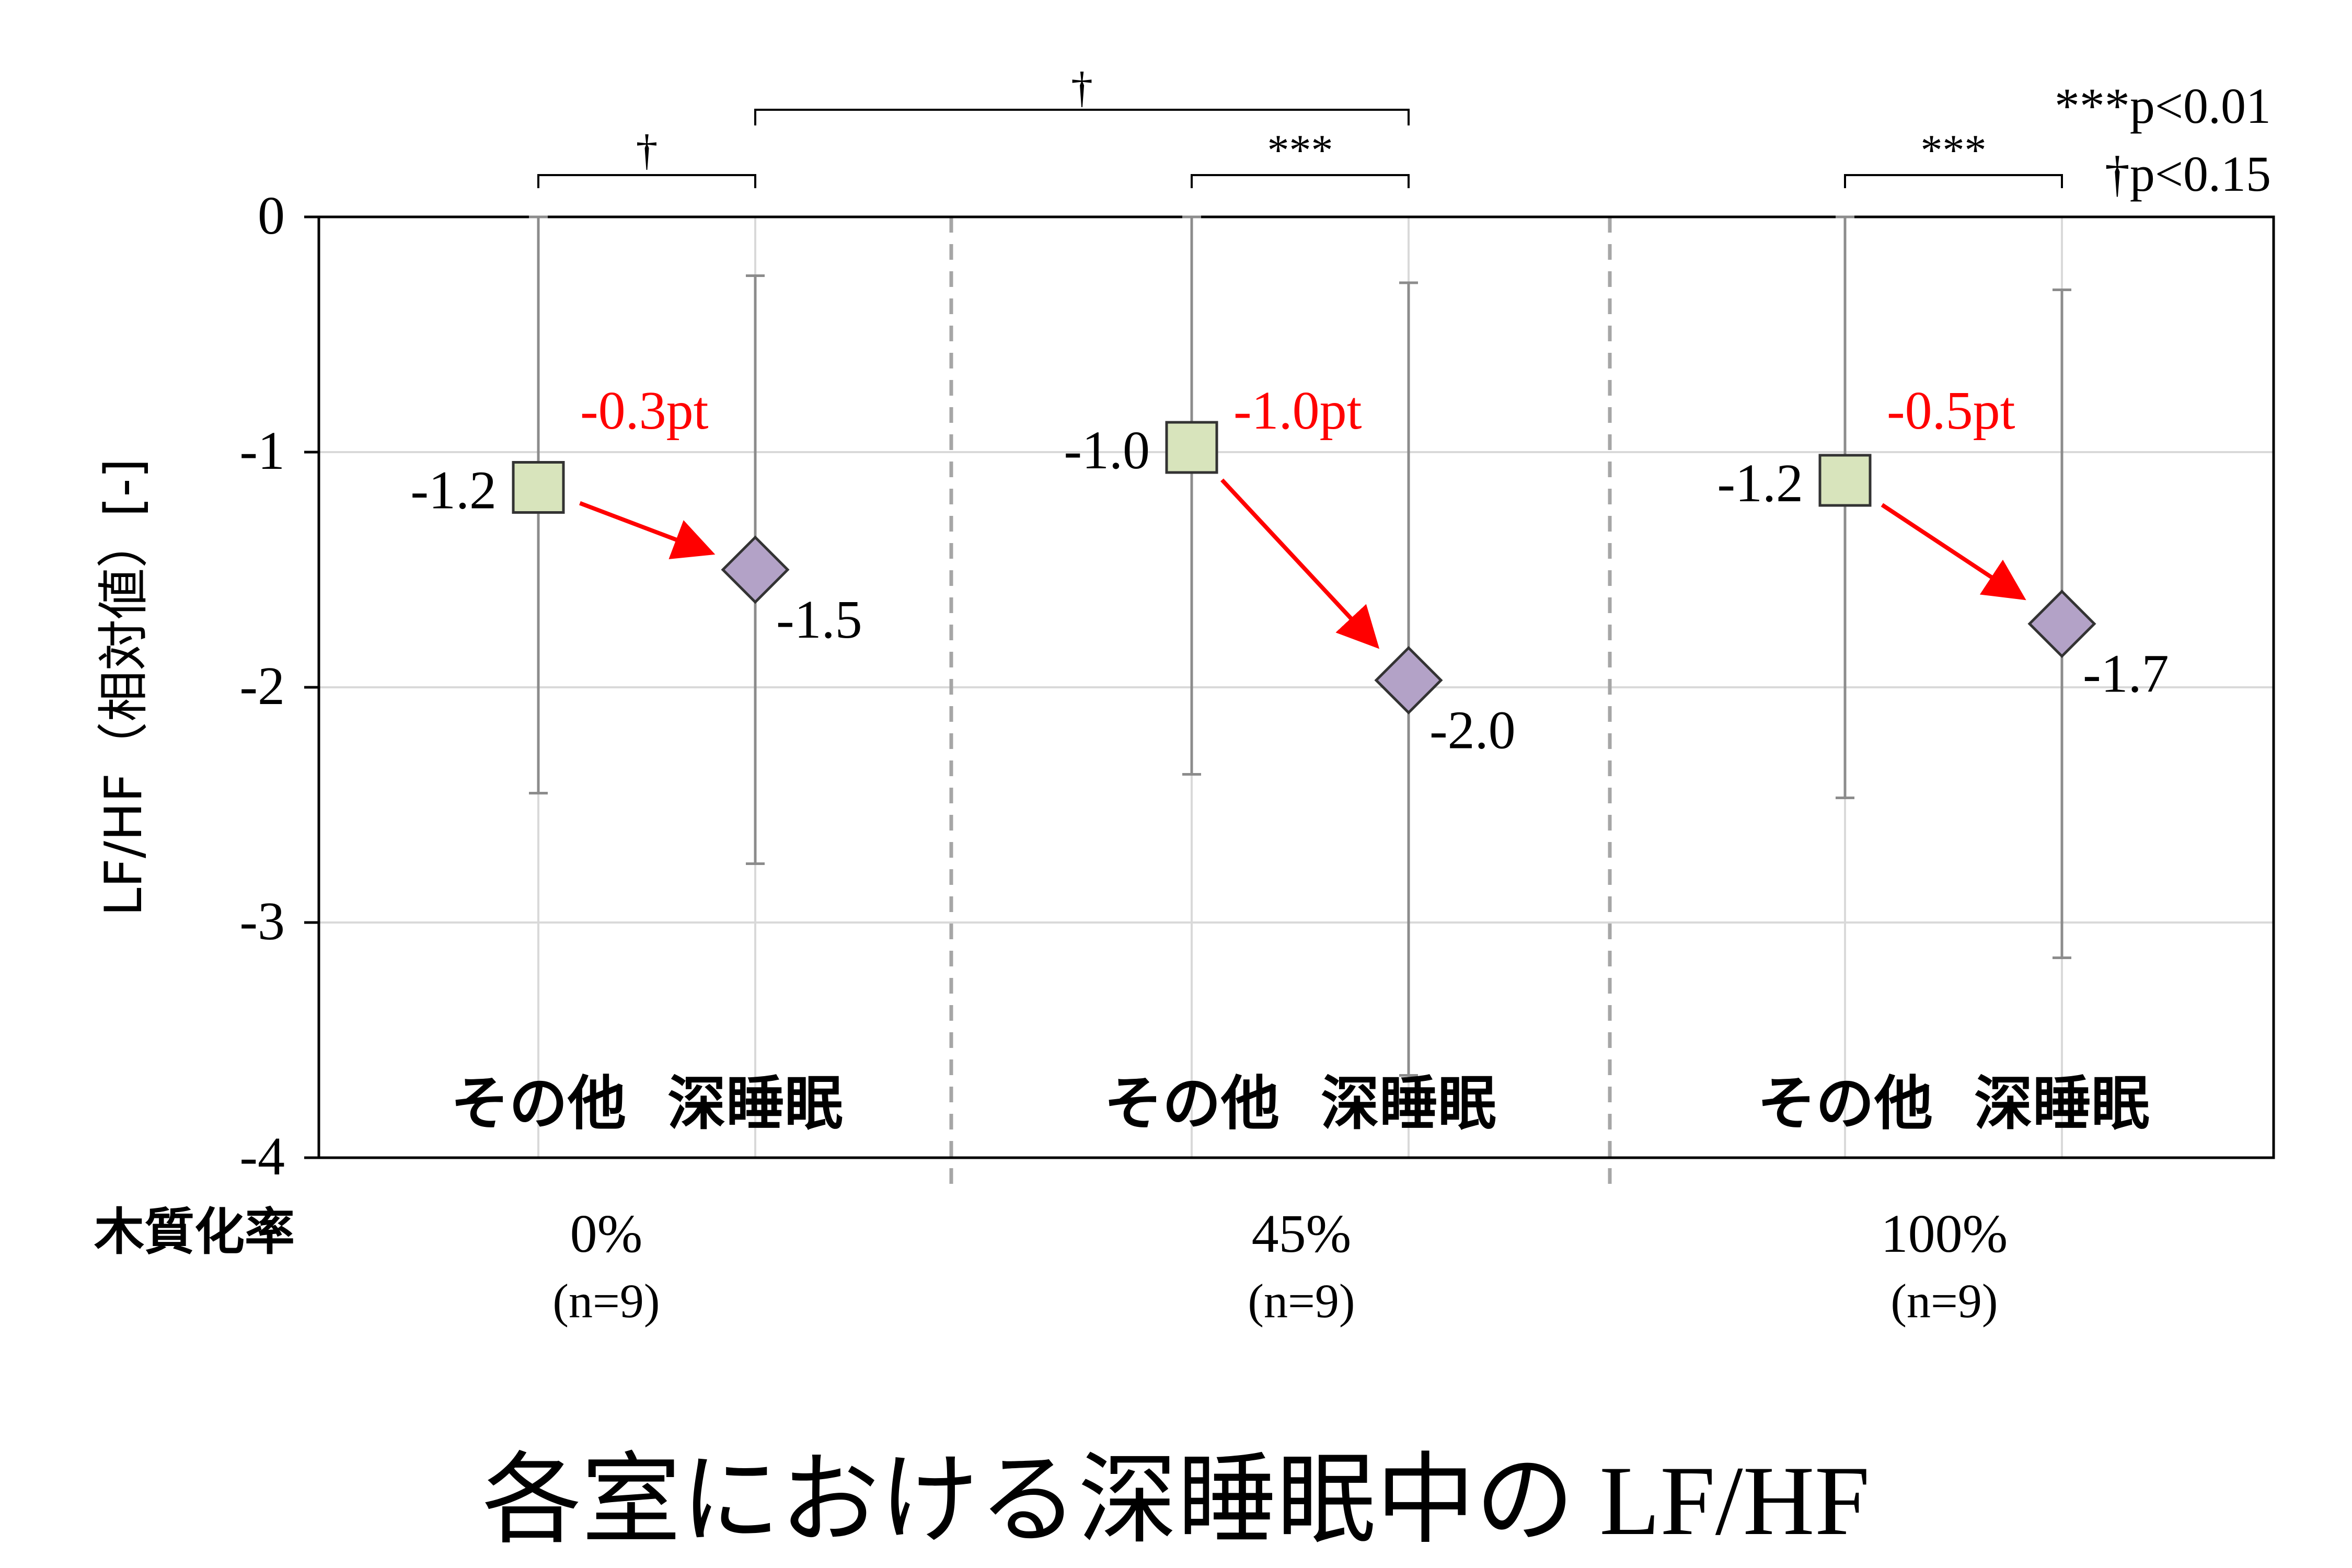 The image size is (2352, 1568). Describe the element at coordinates (2126, 674) in the screenshot. I see `value-label-deep-sleep: -1.7` at that location.